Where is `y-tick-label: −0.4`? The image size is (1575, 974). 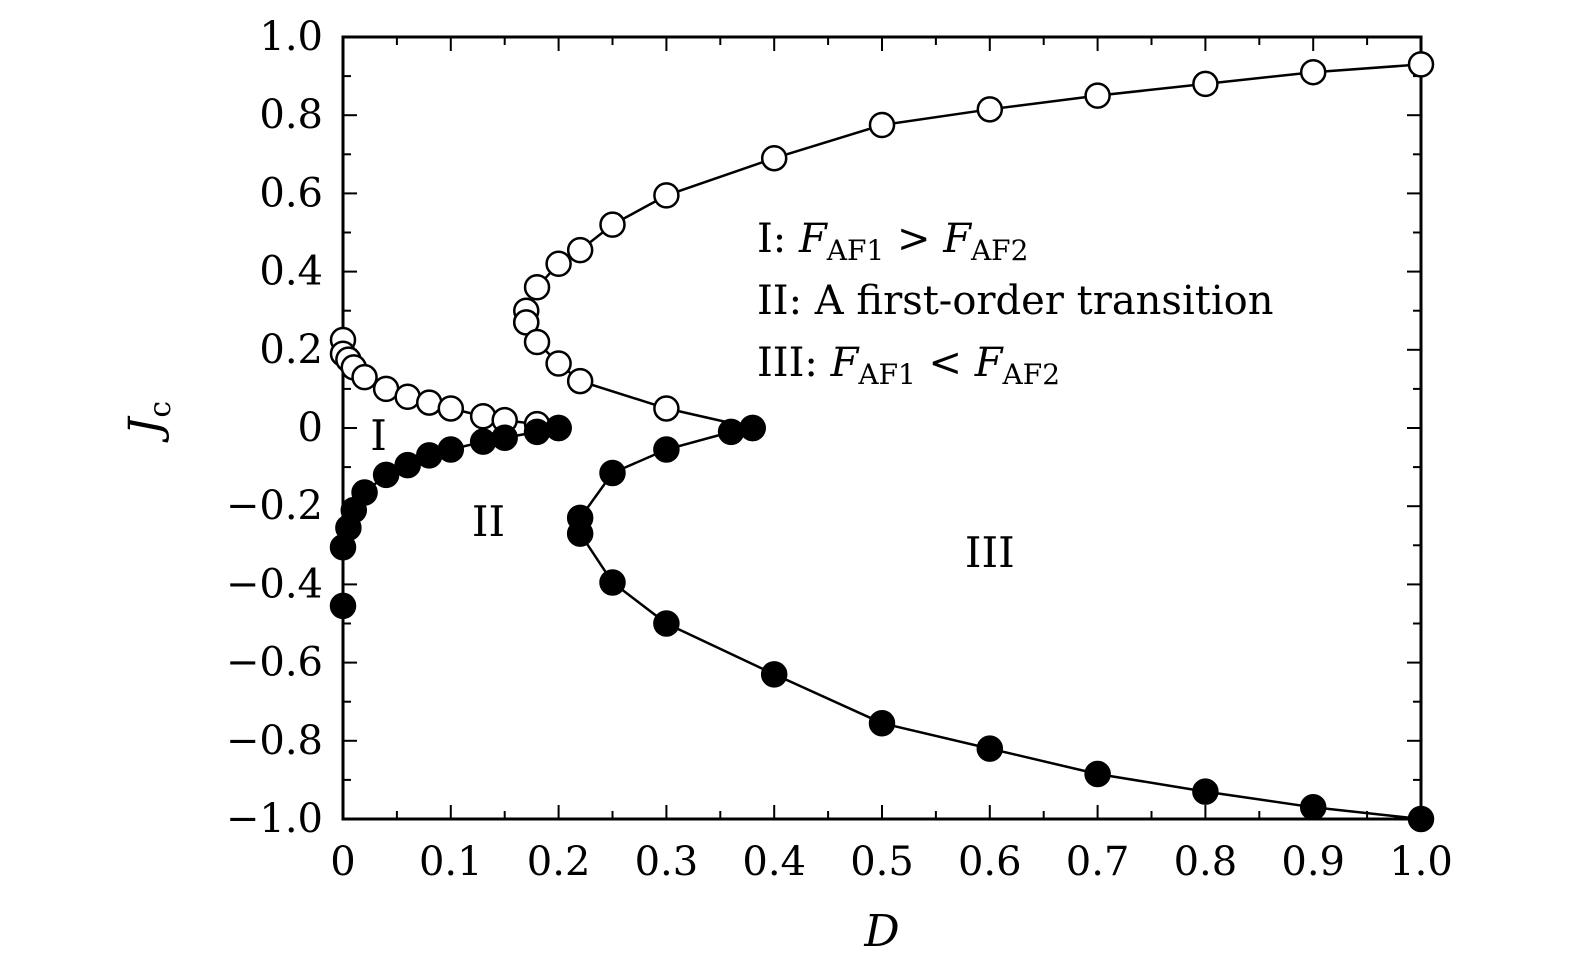 y-tick-label: −0.4 is located at coordinates (274, 584).